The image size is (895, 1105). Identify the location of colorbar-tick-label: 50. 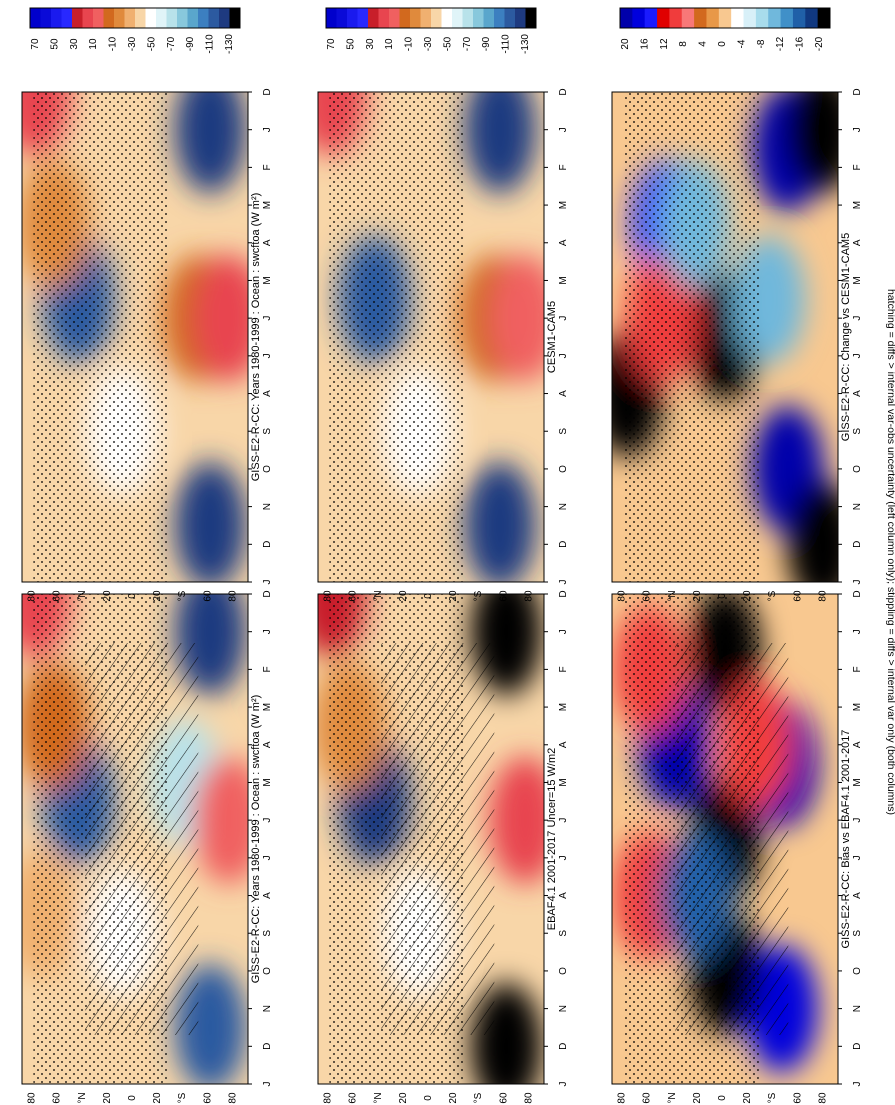
(54, 44).